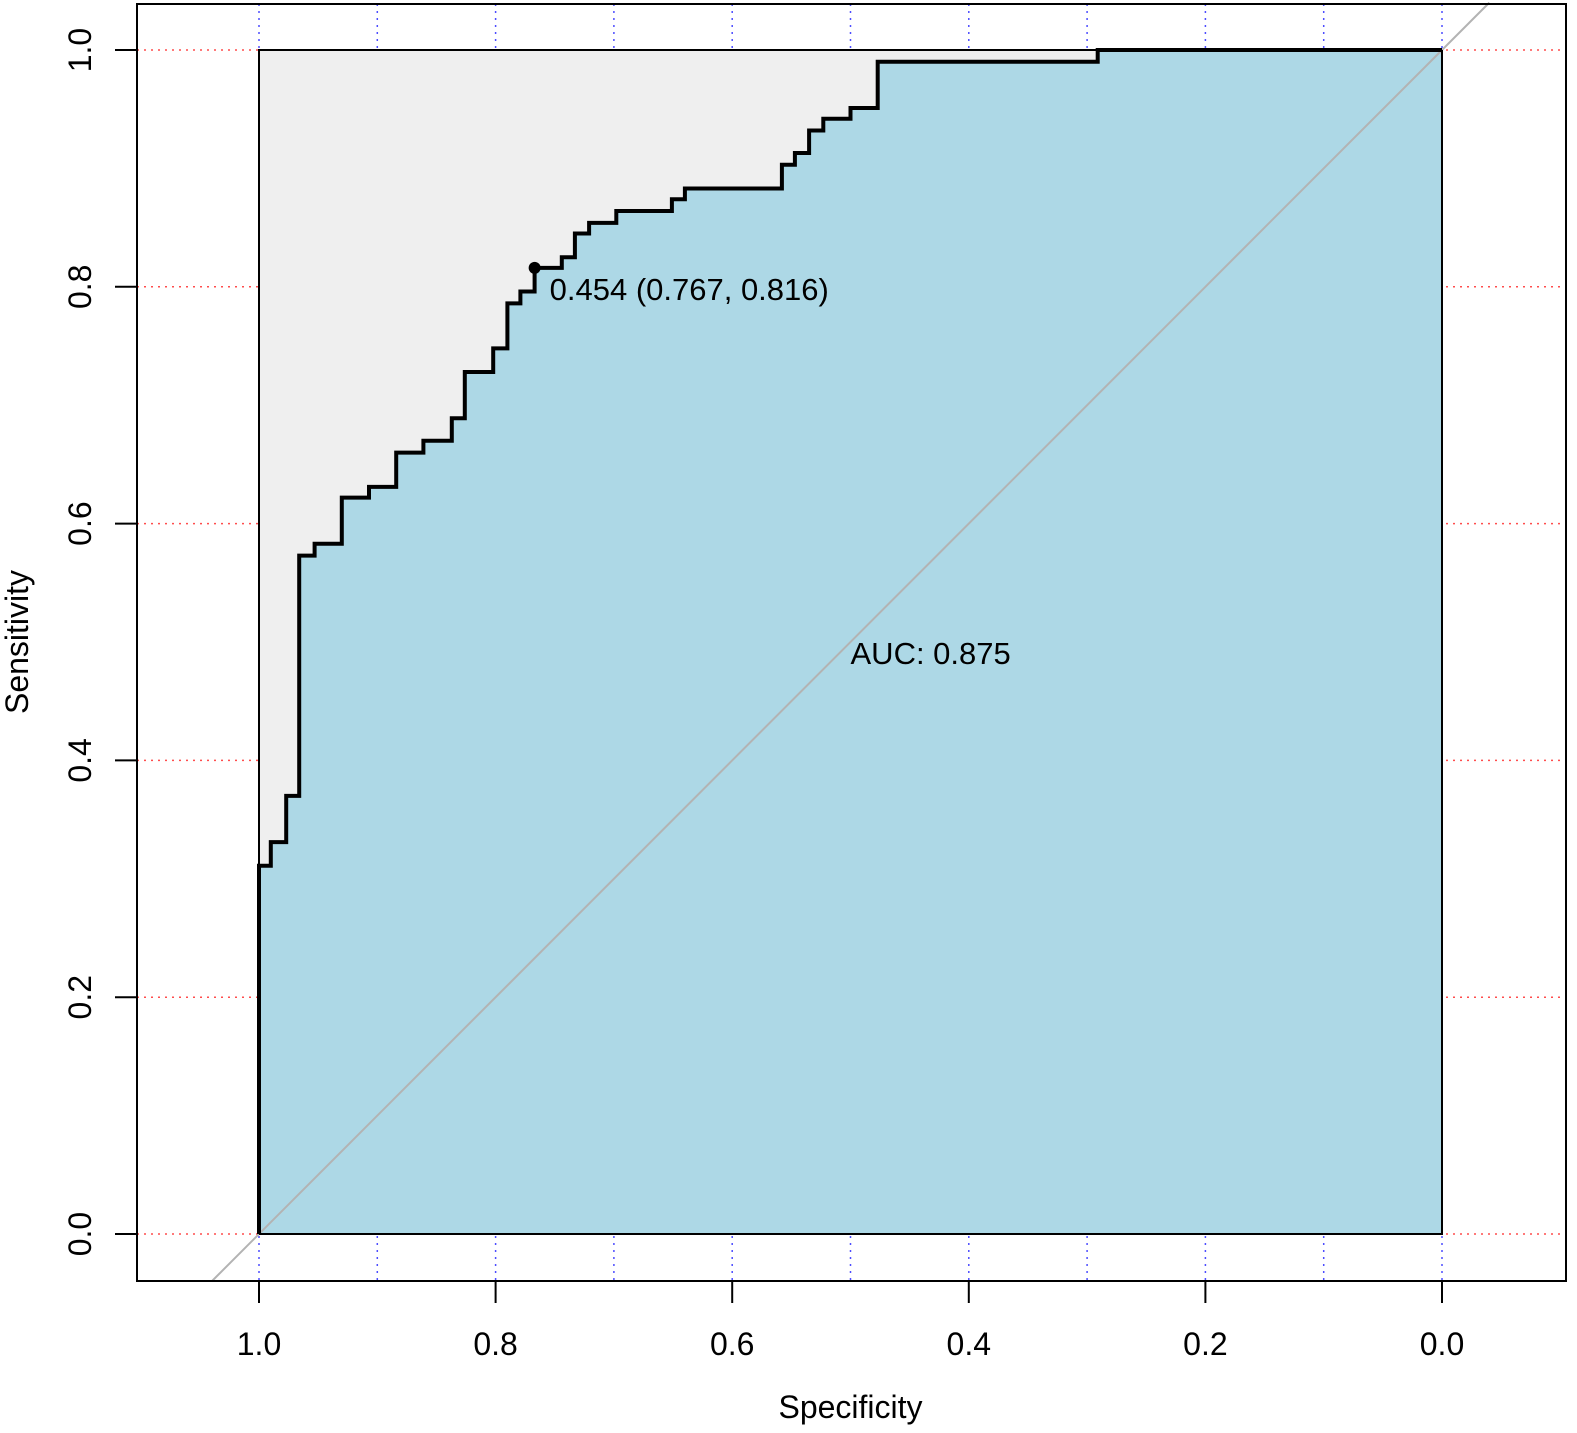  I want to click on x-tick-label: 1.0, so click(259, 1344).